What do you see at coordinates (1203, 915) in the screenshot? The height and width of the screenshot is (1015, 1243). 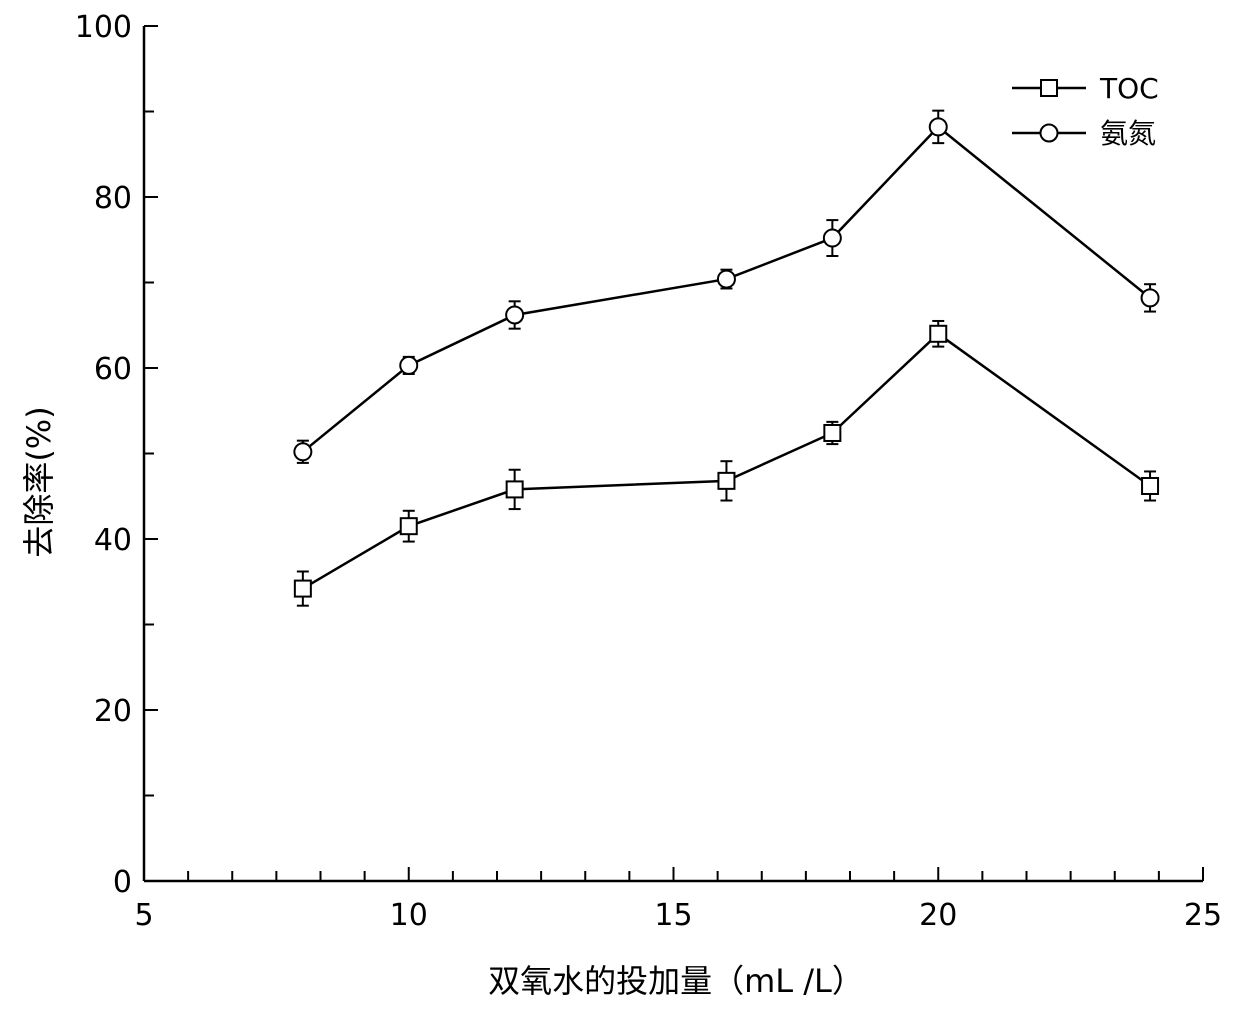 I see `x-tick-label: 25` at bounding box center [1203, 915].